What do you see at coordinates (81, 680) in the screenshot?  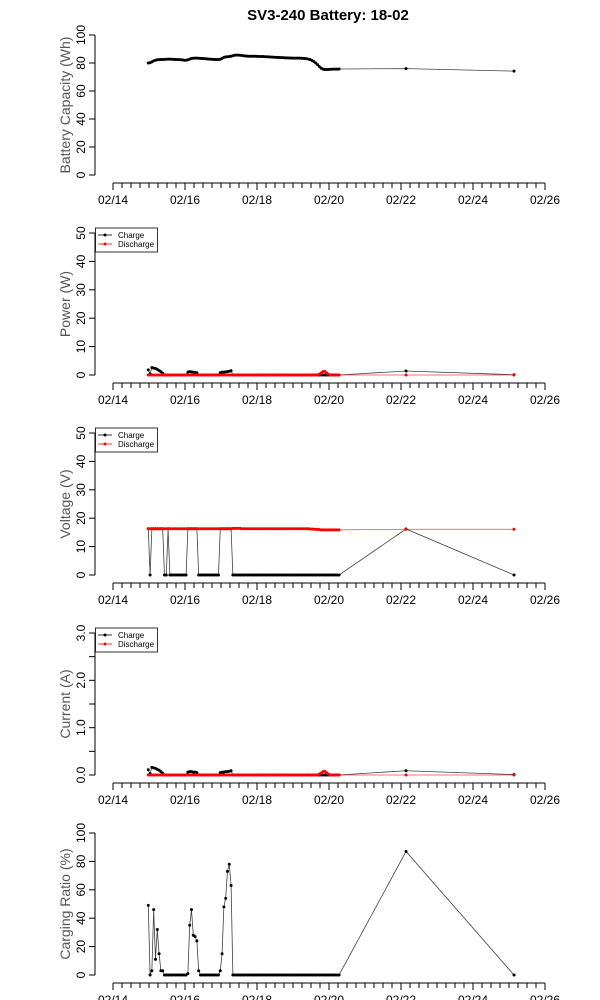 I see `y-tick-label: 2.0` at bounding box center [81, 680].